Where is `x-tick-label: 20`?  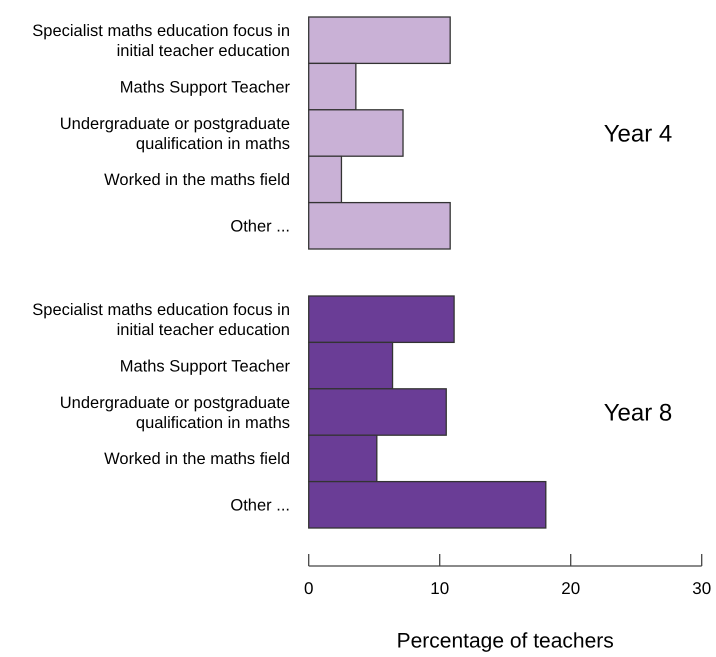
x-tick-label: 20 is located at coordinates (570, 588).